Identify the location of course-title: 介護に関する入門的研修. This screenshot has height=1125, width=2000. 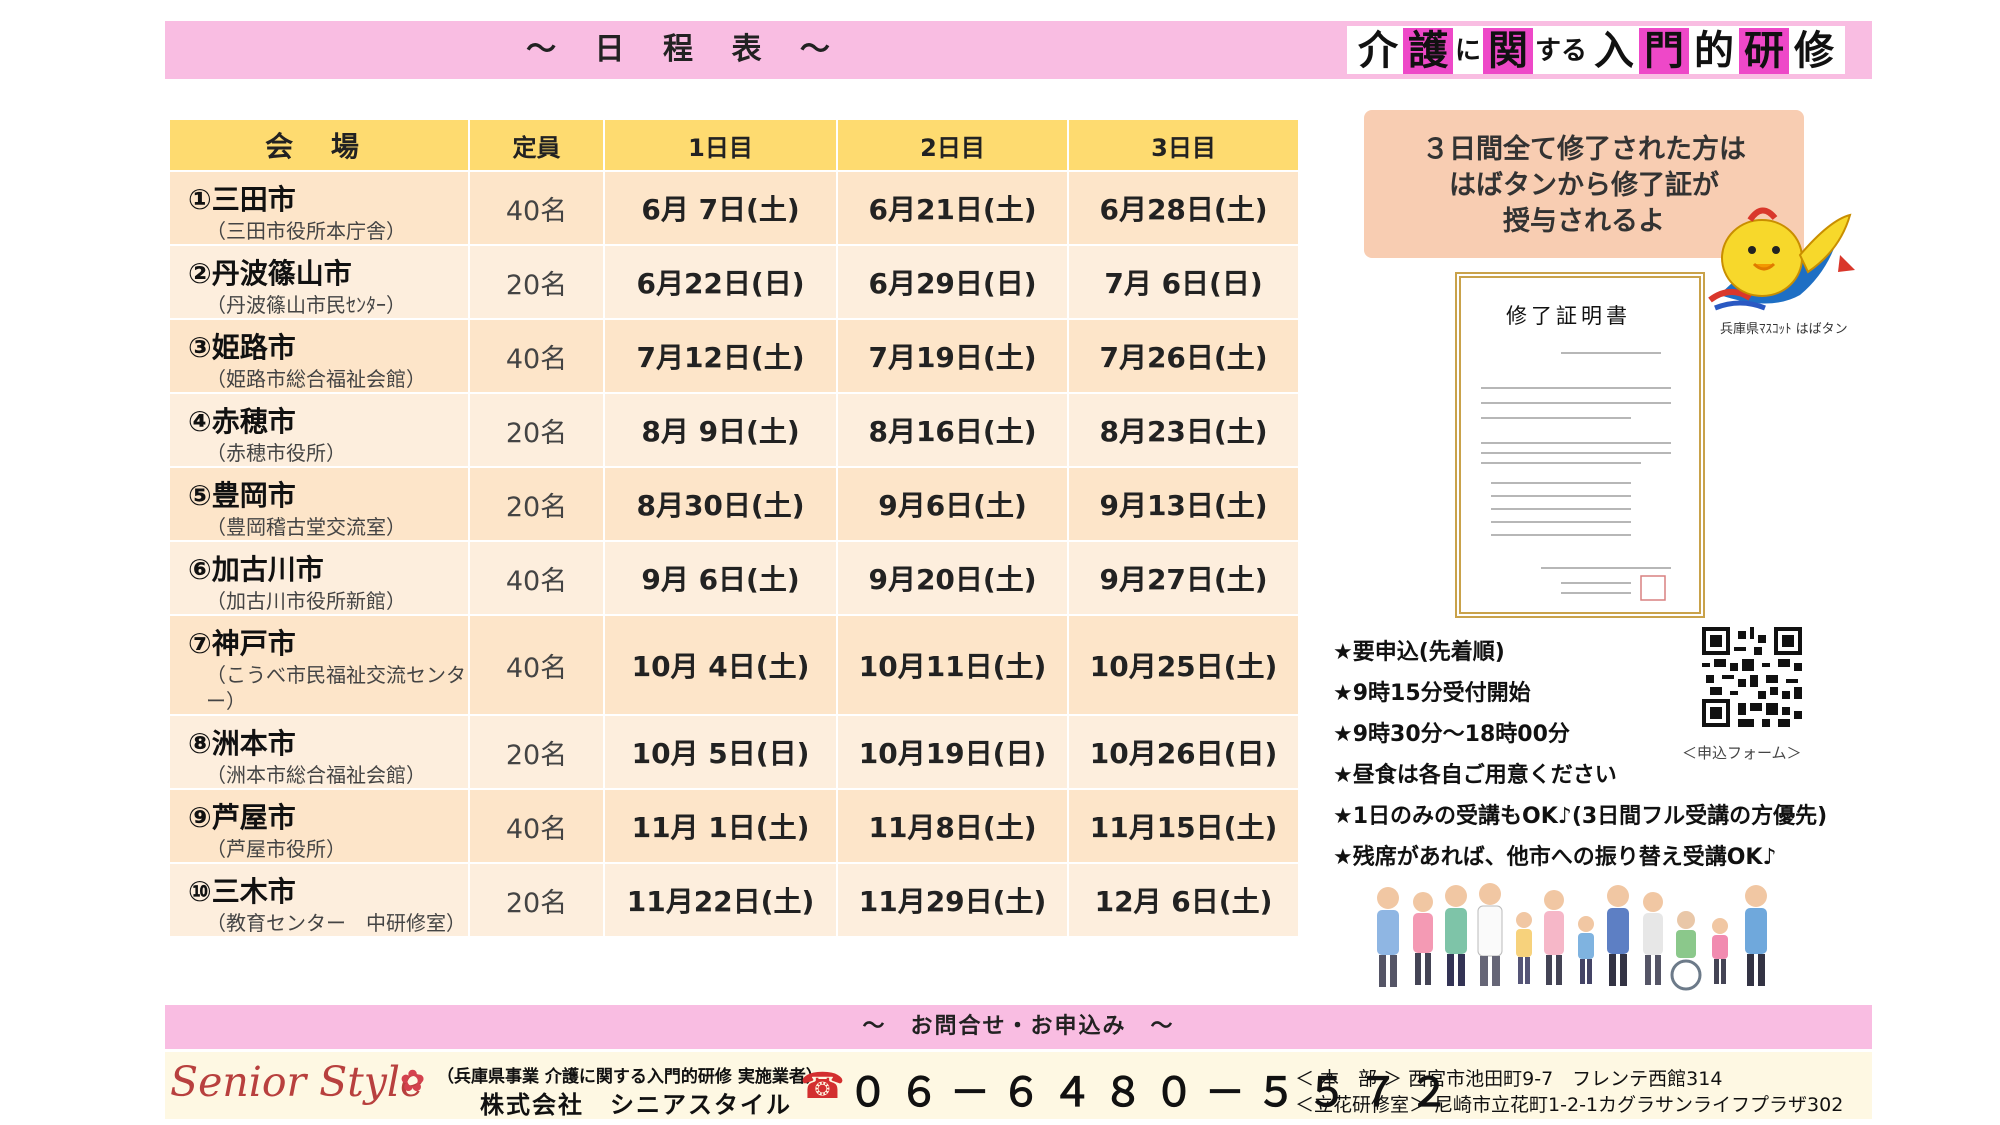
(1595, 50).